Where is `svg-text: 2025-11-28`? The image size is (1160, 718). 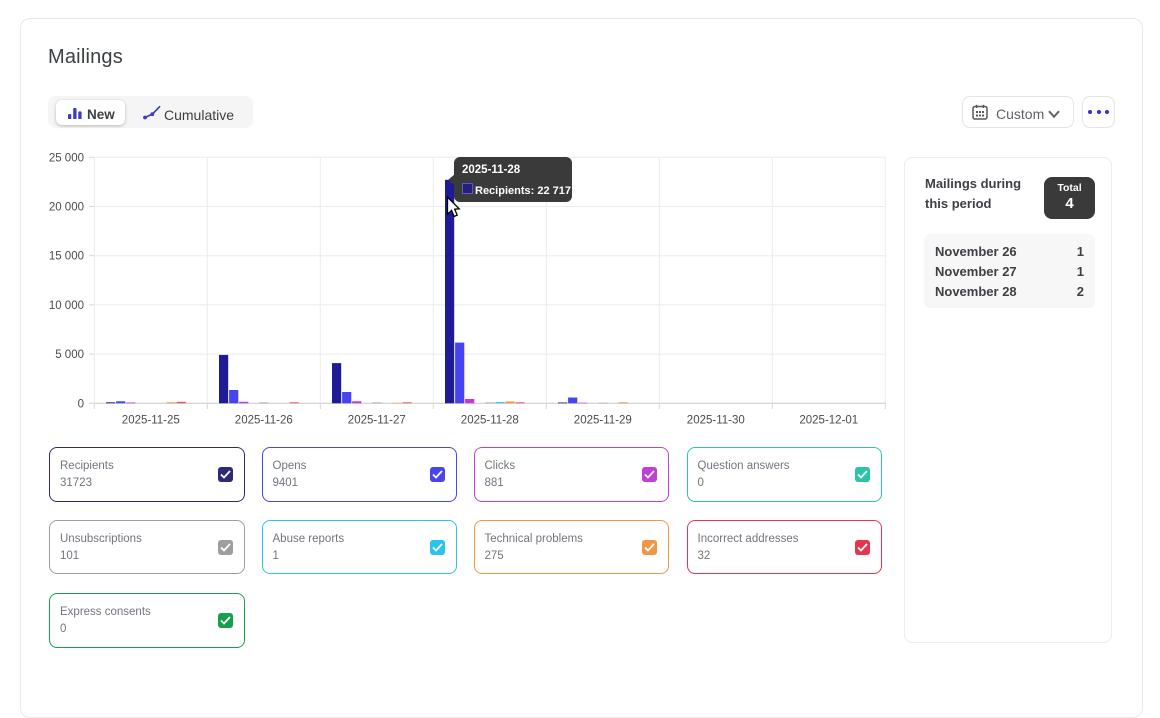 svg-text: 2025-11-28 is located at coordinates (490, 421).